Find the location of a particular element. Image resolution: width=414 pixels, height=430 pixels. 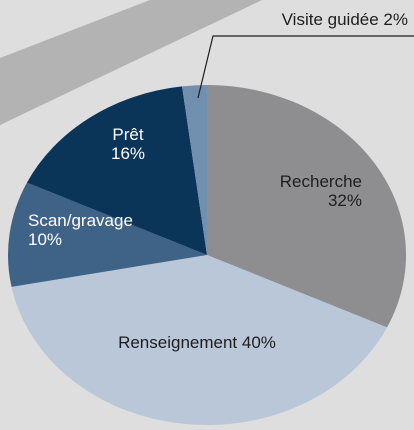

value-label: 10% is located at coordinates (45, 239).